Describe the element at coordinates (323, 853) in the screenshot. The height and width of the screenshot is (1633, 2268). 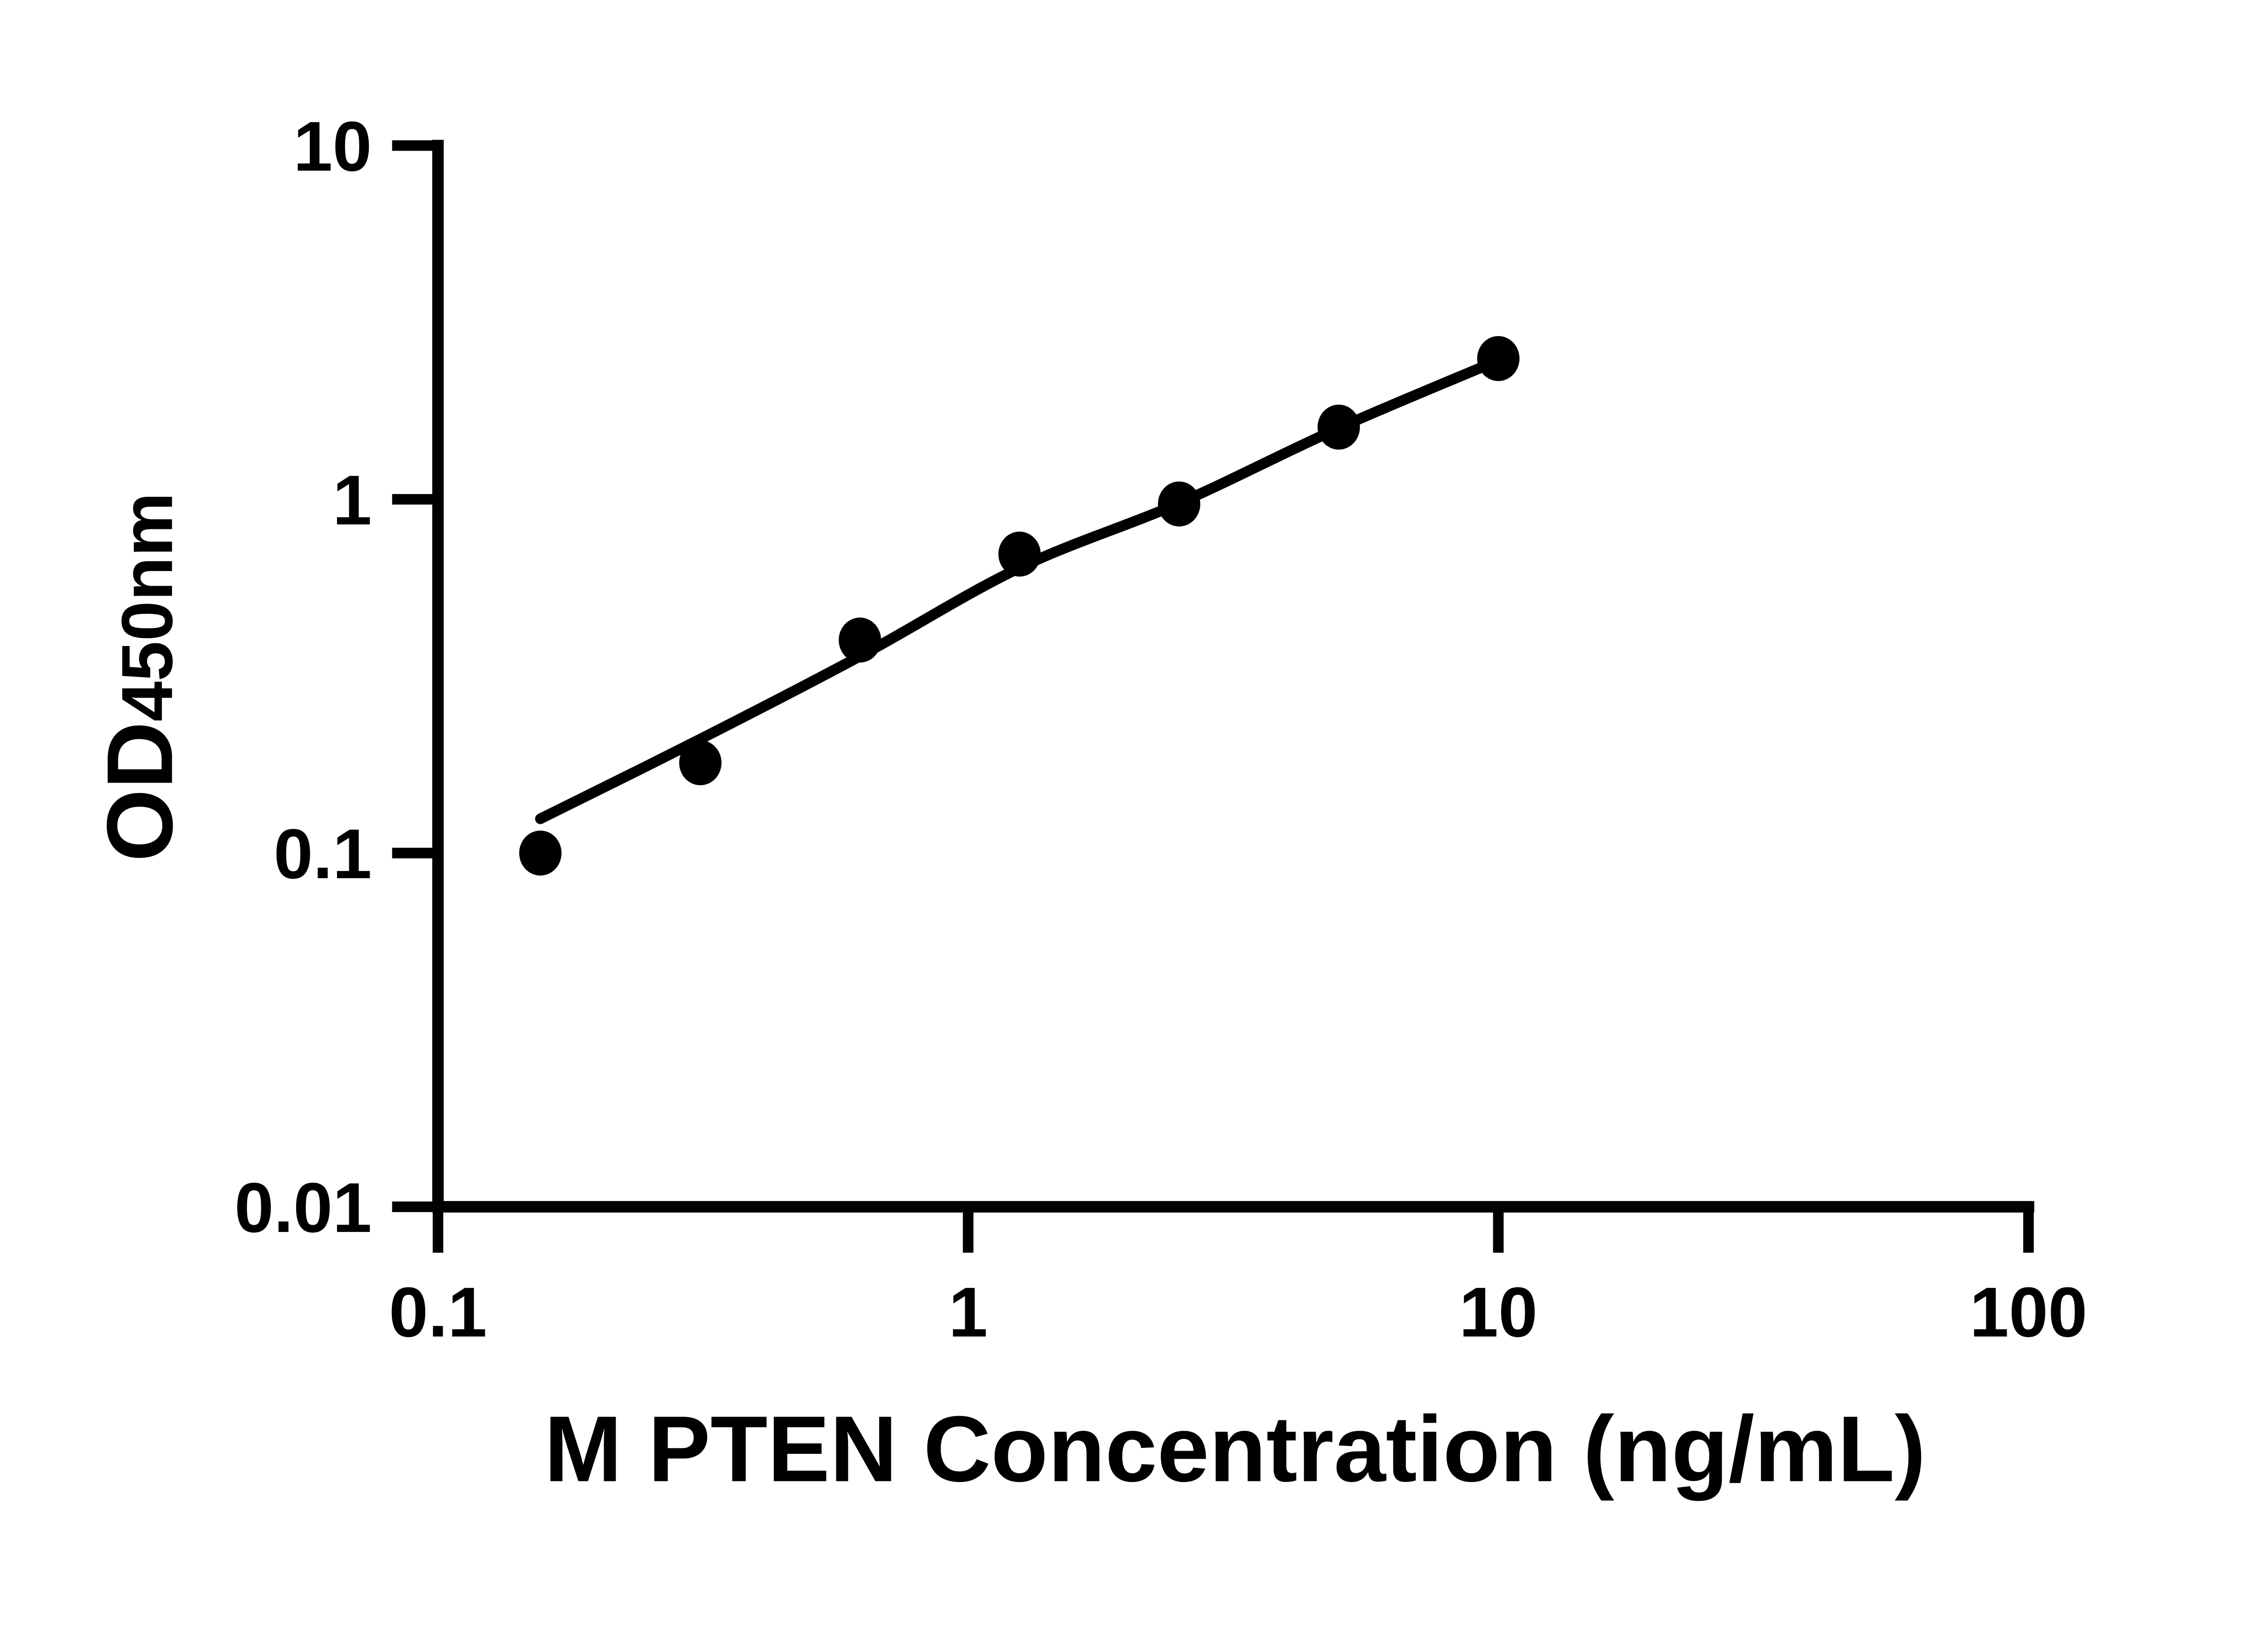
I see `y-tick-label: 0.1` at that location.